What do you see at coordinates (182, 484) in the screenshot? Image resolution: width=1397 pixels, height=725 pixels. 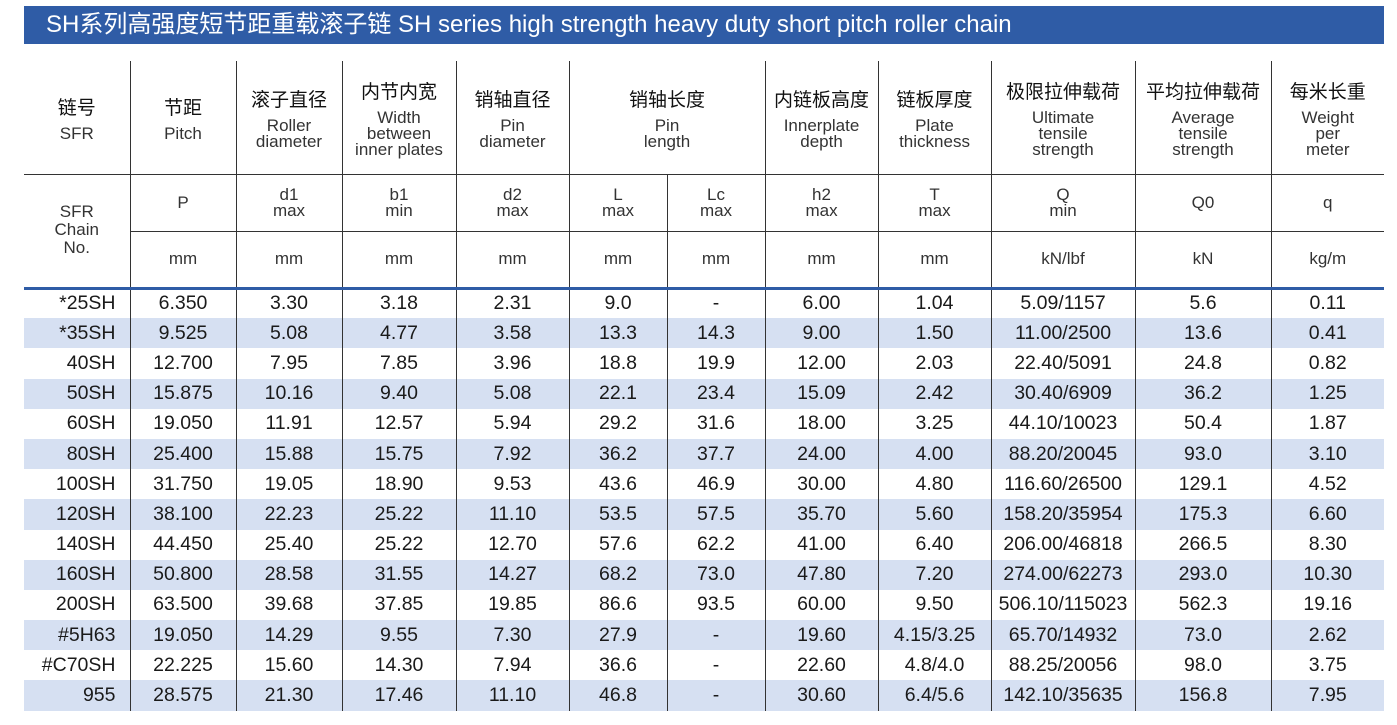 I see `table-cell: 31.750` at bounding box center [182, 484].